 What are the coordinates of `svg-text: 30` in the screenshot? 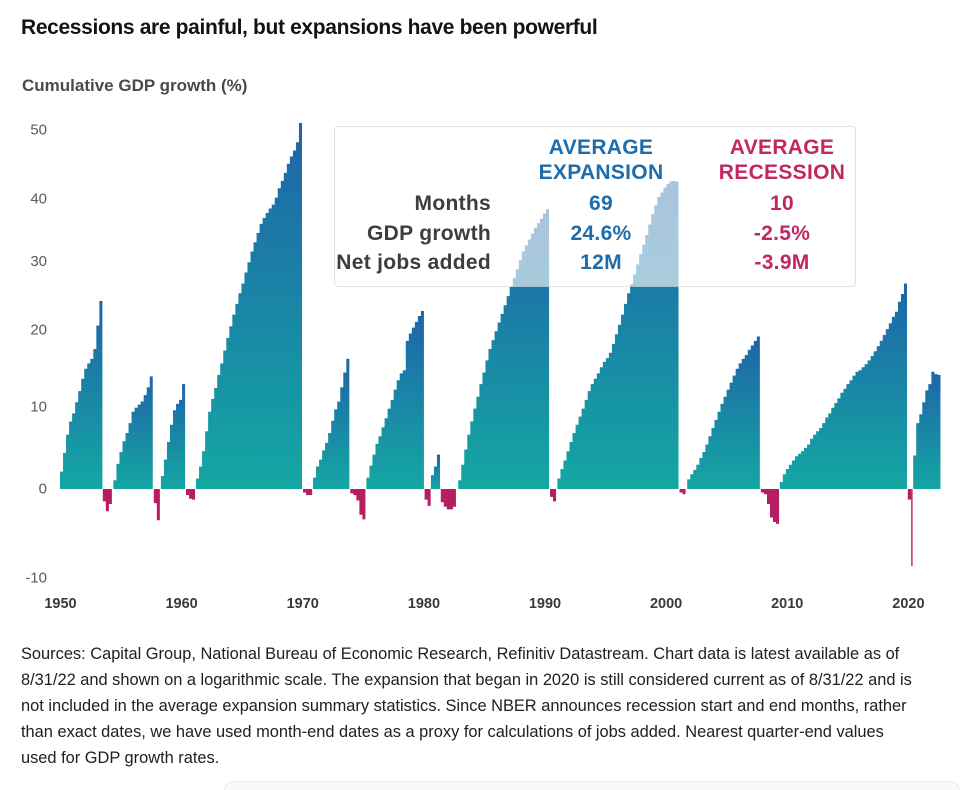 It's located at (38, 261).